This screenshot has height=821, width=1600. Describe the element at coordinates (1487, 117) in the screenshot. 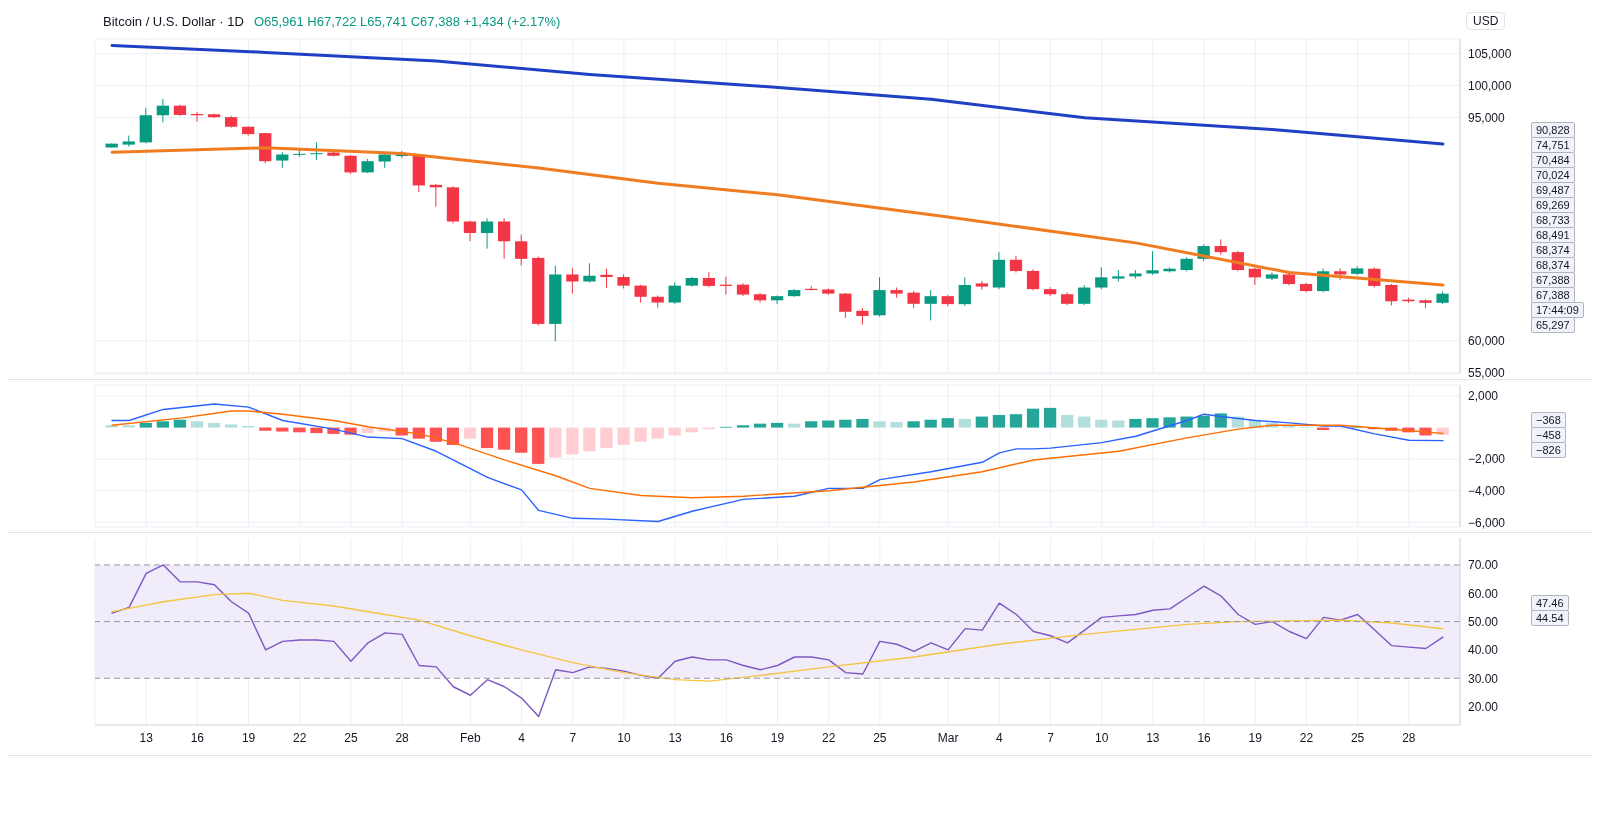

I see `y-tick-label: 95,000` at that location.